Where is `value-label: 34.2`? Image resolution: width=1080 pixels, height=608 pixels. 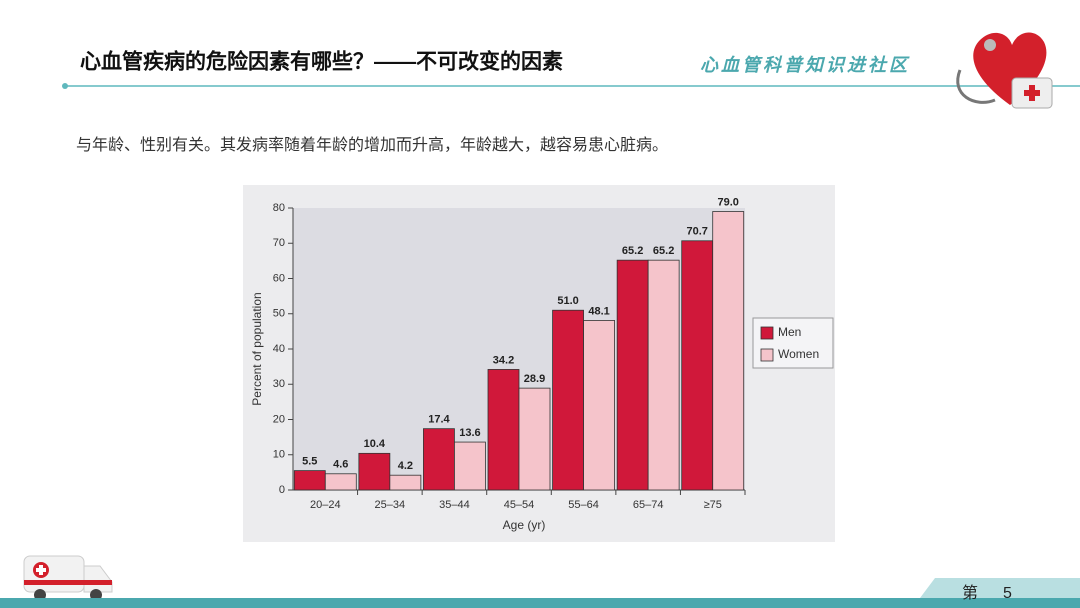
value-label: 34.2 is located at coordinates (503, 360).